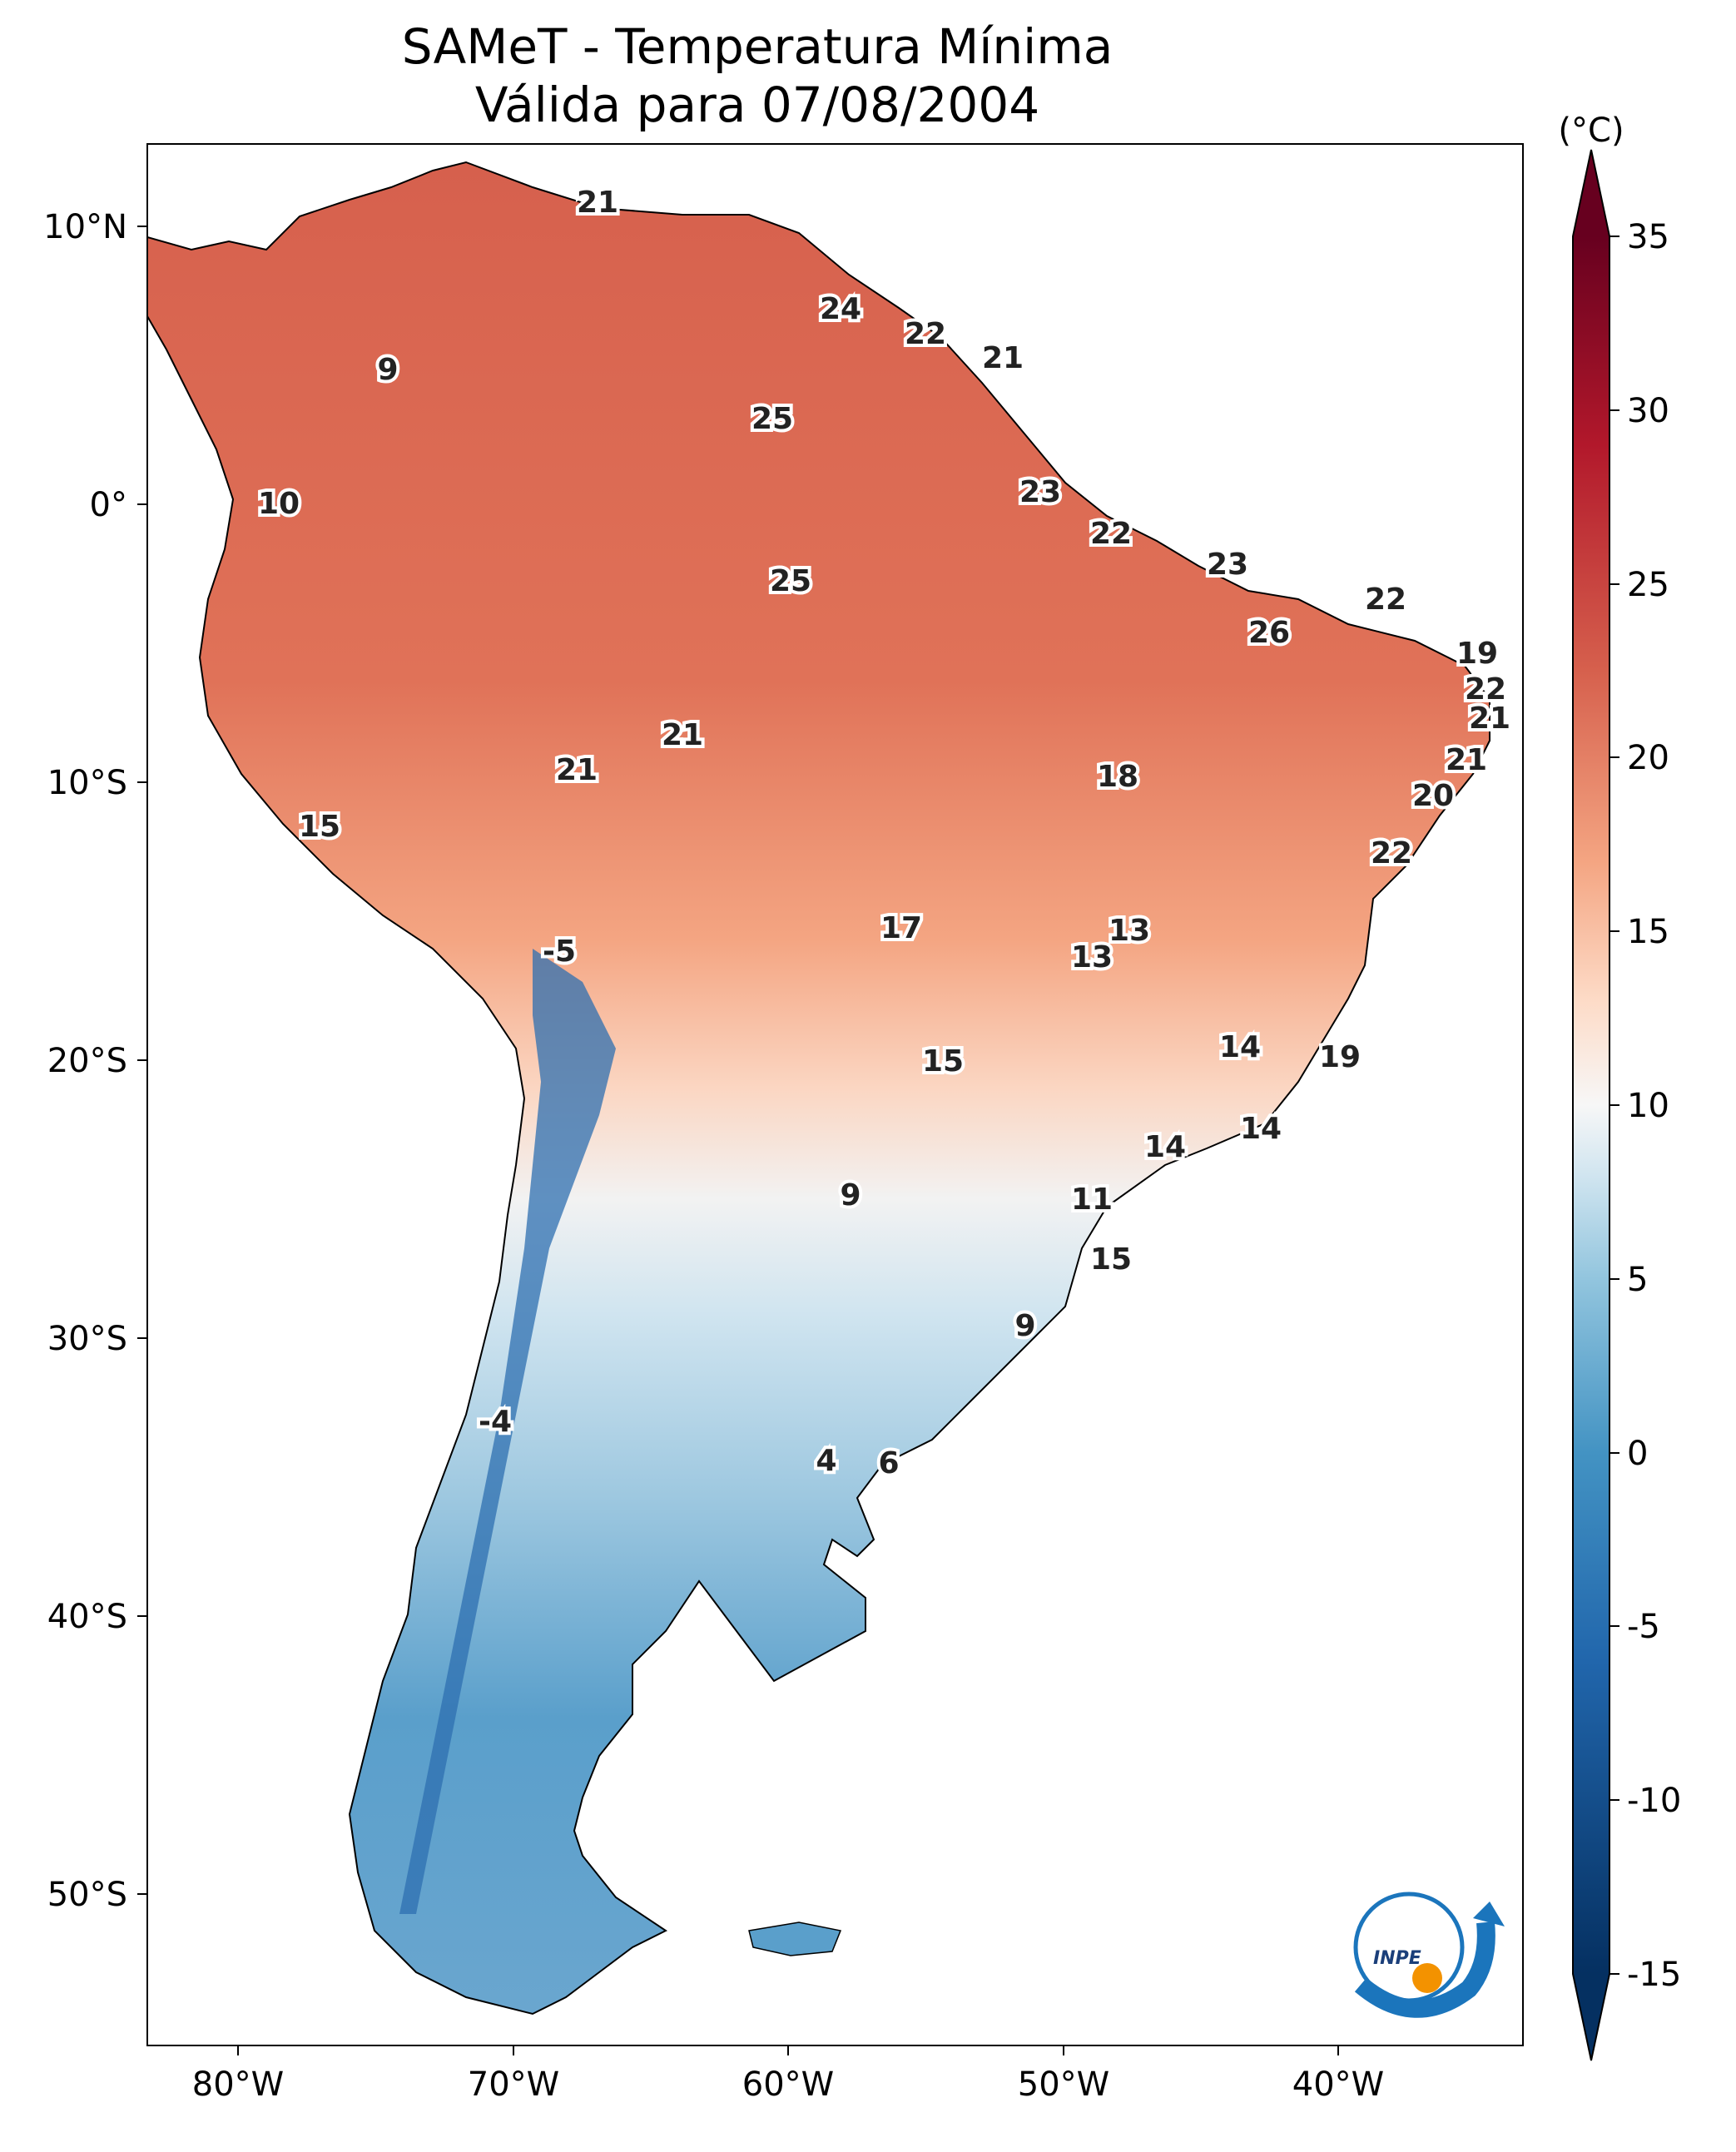 The height and width of the screenshot is (2152, 1736). What do you see at coordinates (87, 1339) in the screenshot?
I see `lat-label: 30°S` at bounding box center [87, 1339].